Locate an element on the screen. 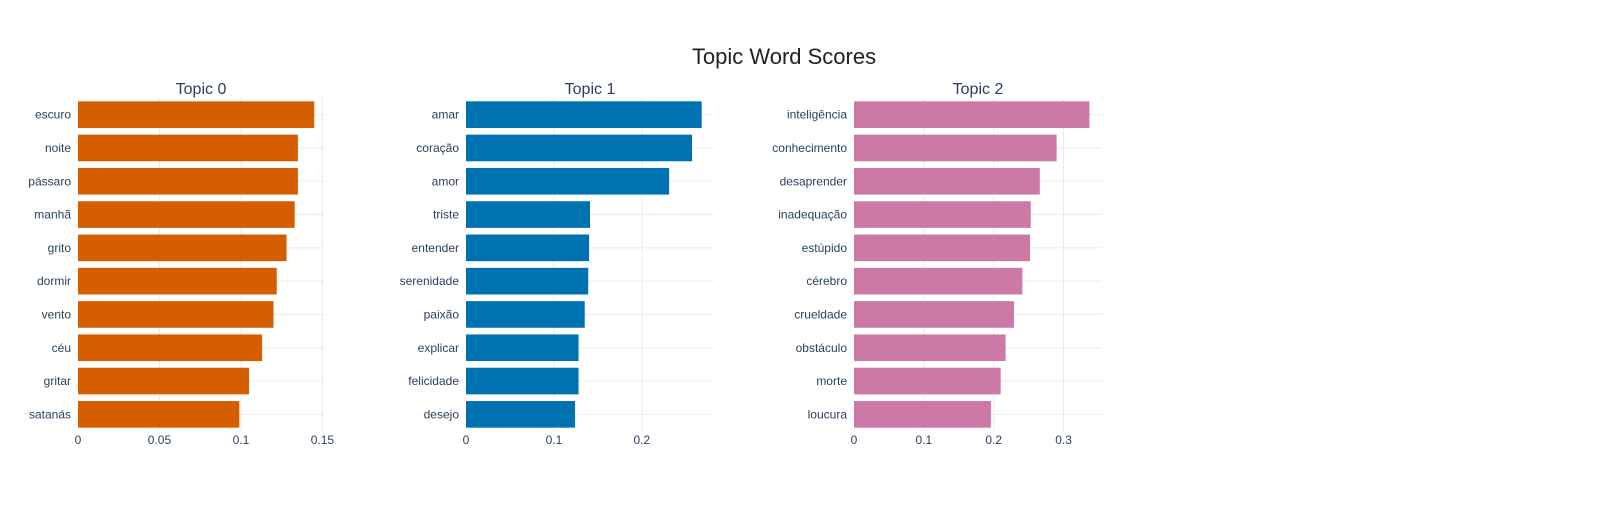  bar-dormir is located at coordinates (177, 281).